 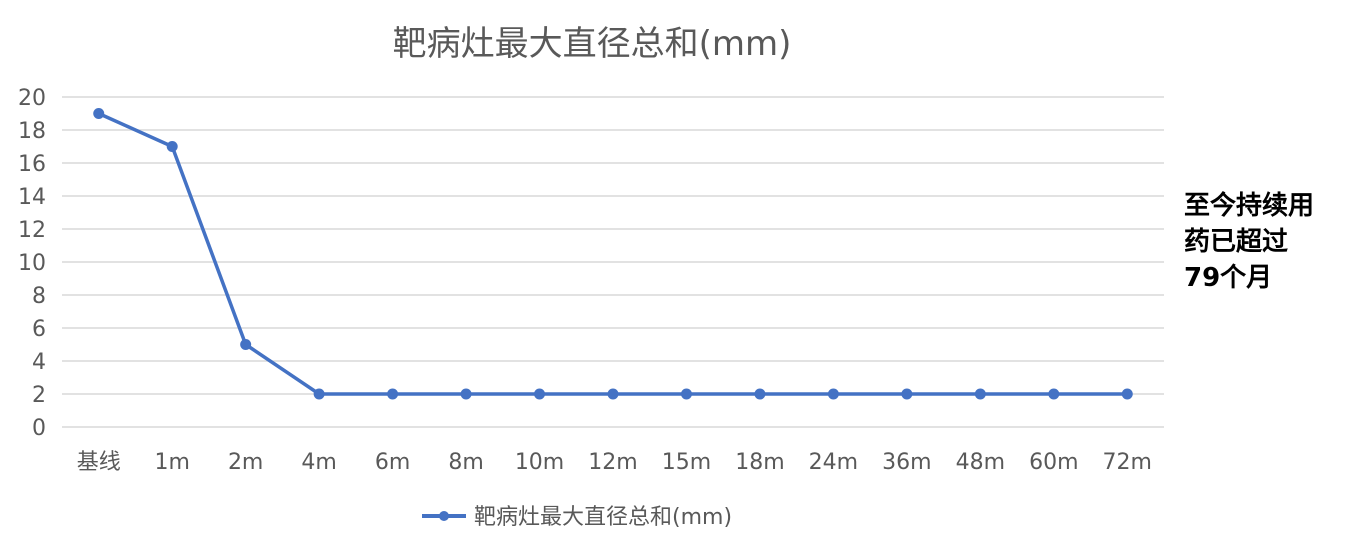 What do you see at coordinates (465, 462) in the screenshot?
I see `x-tick-label: 8m` at bounding box center [465, 462].